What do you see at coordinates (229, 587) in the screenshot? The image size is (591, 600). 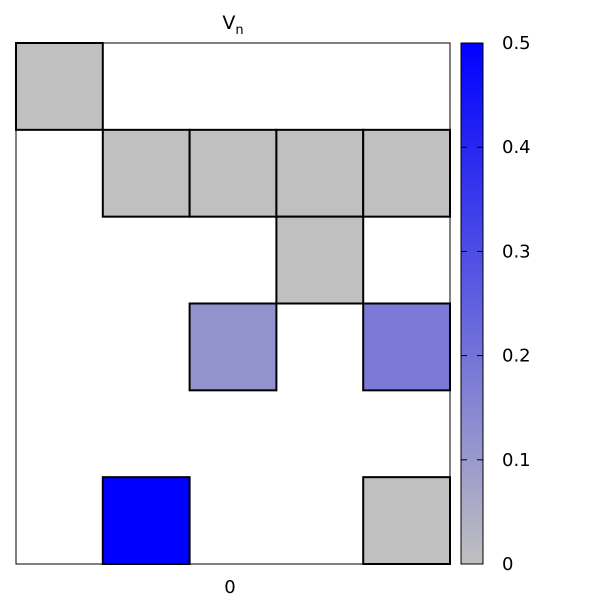 I see `x-tick-label: 0` at bounding box center [229, 587].